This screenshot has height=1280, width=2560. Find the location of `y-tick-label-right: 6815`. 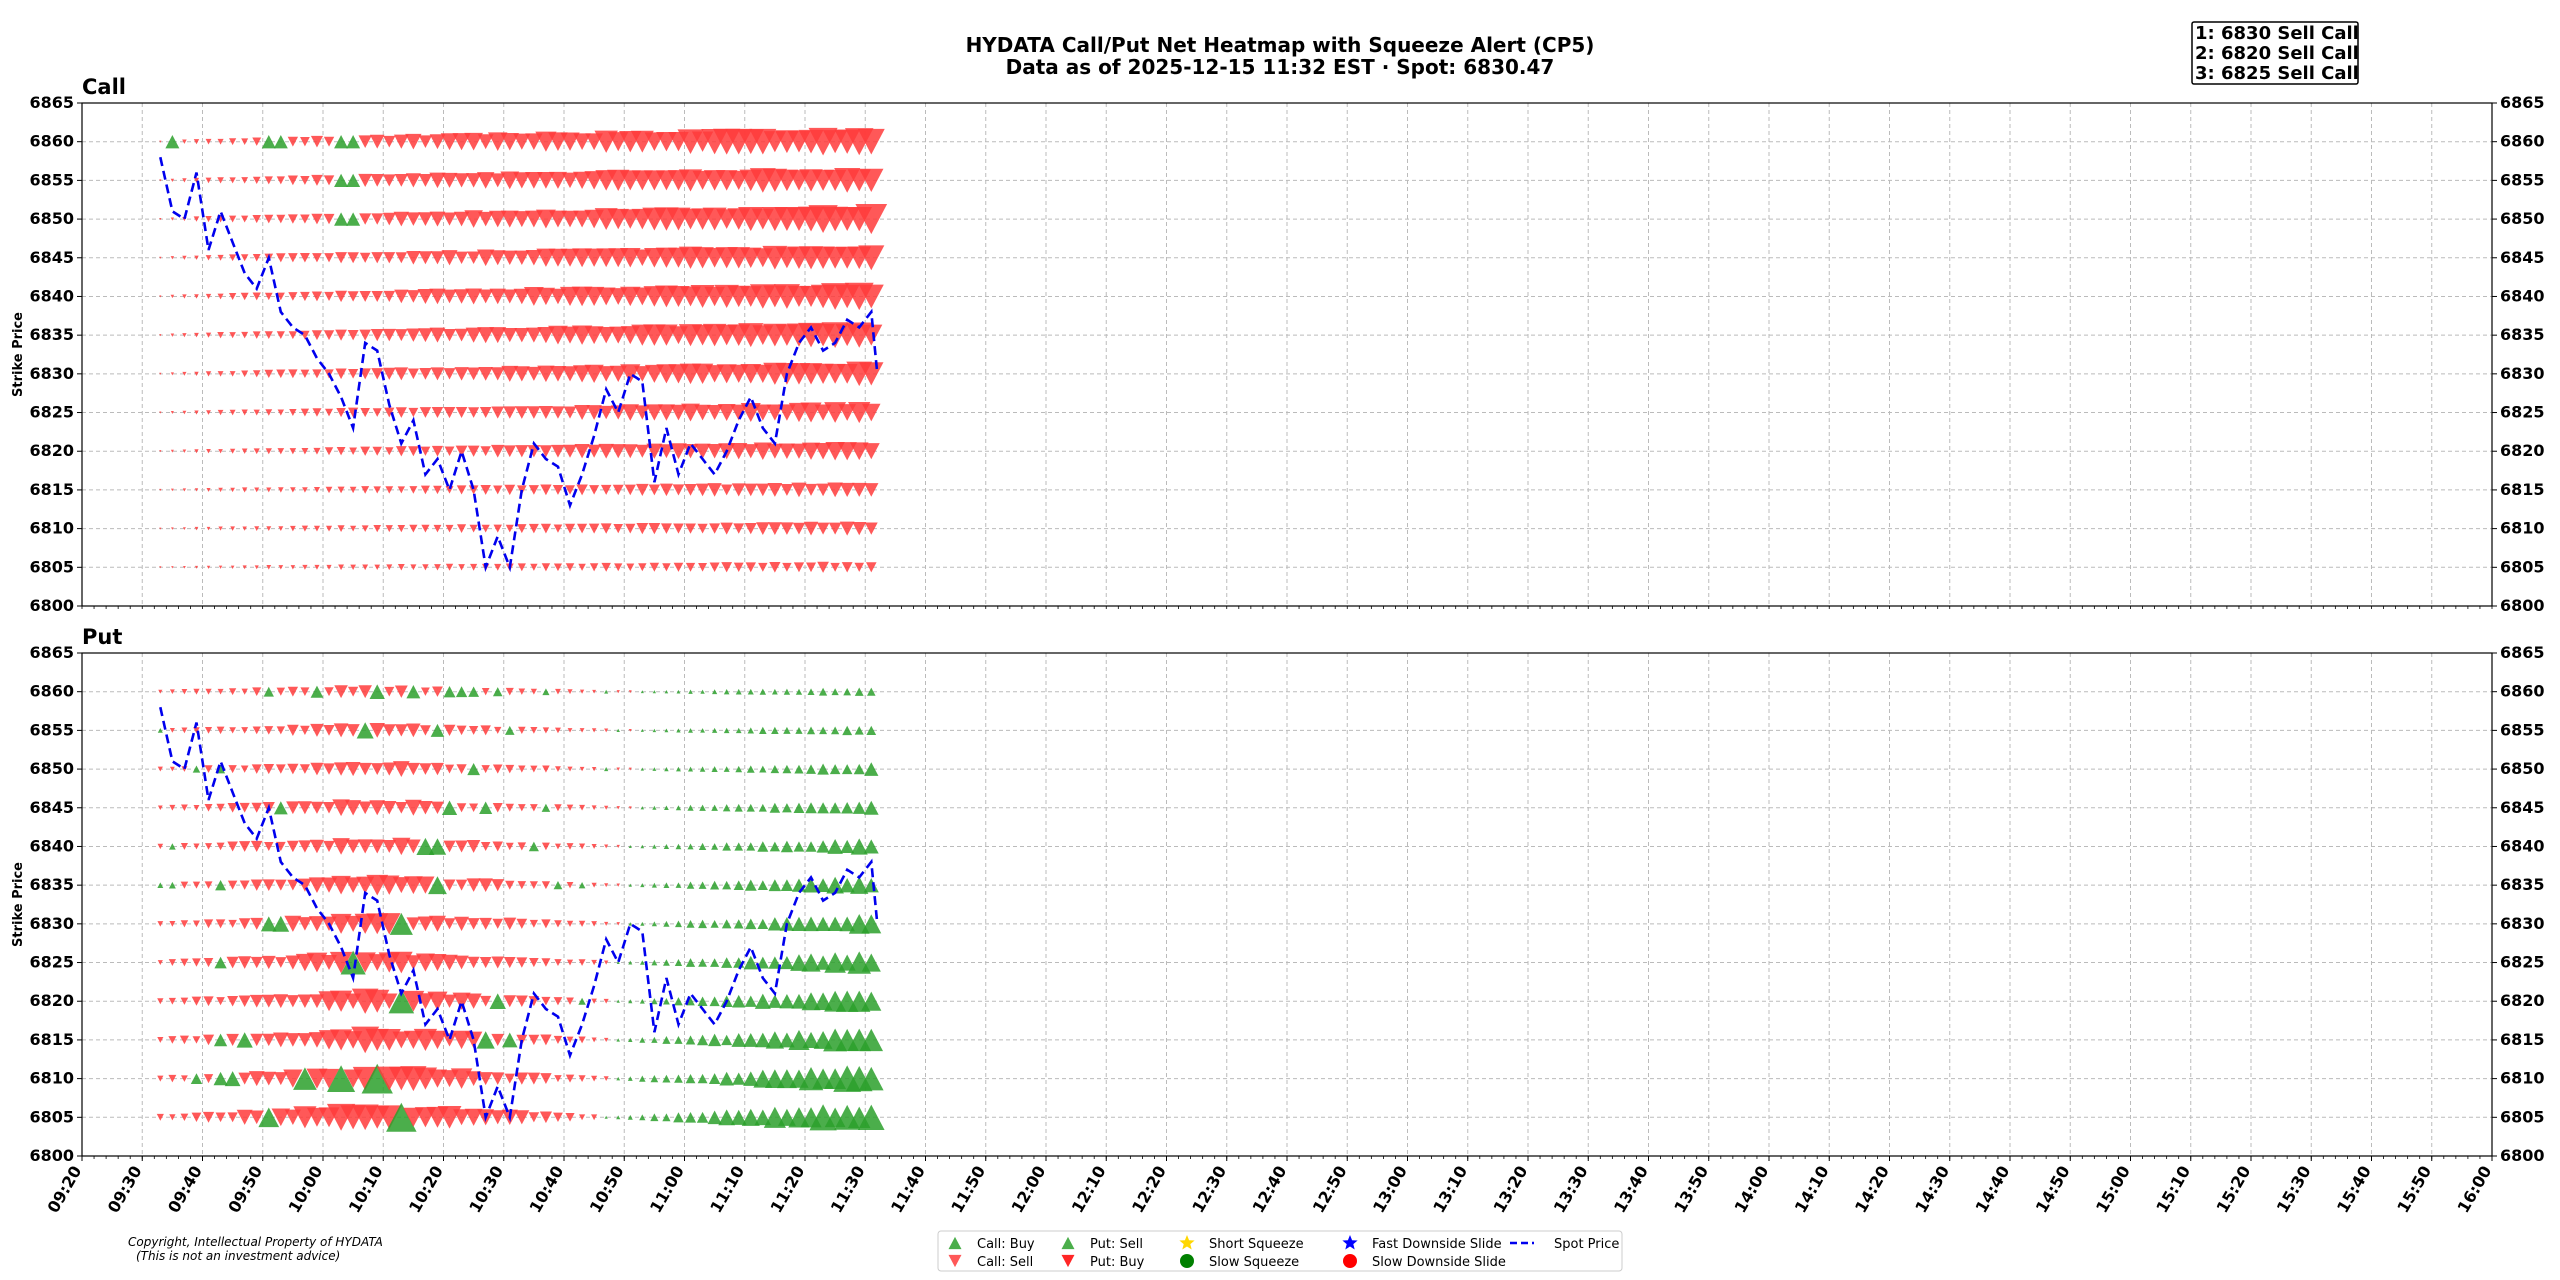

y-tick-label-right: 6815 is located at coordinates (2522, 1039).